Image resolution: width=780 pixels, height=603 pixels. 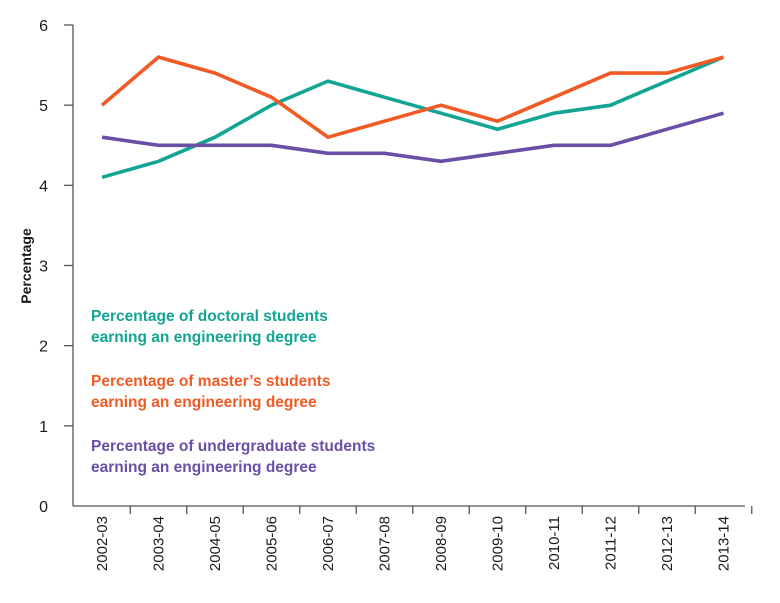 What do you see at coordinates (328, 543) in the screenshot?
I see `x-tick-label: 2006-07` at bounding box center [328, 543].